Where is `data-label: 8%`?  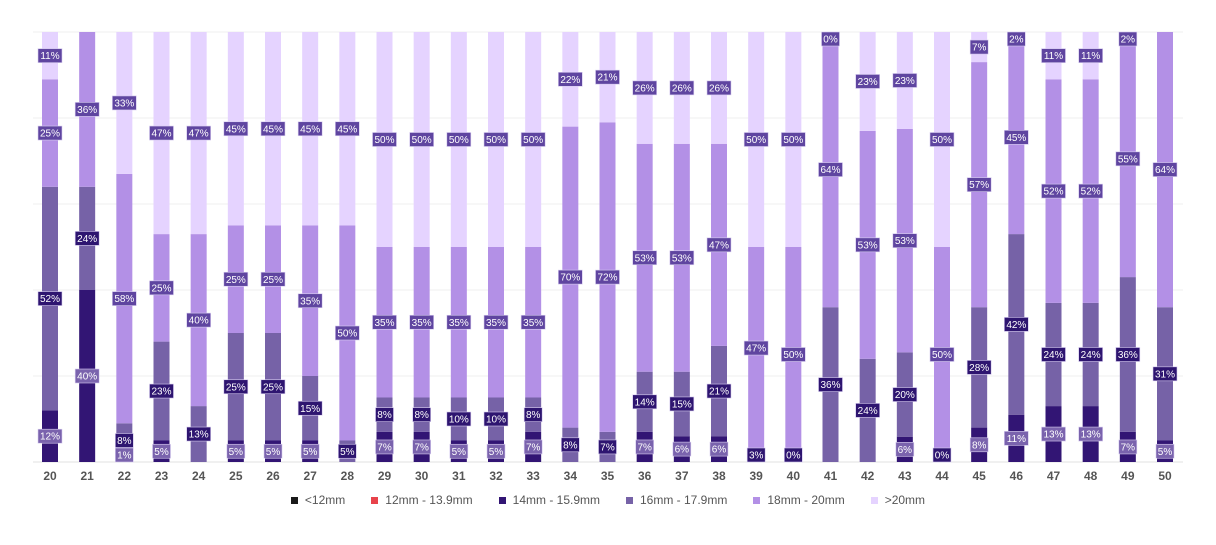 data-label: 8% is located at coordinates (570, 445).